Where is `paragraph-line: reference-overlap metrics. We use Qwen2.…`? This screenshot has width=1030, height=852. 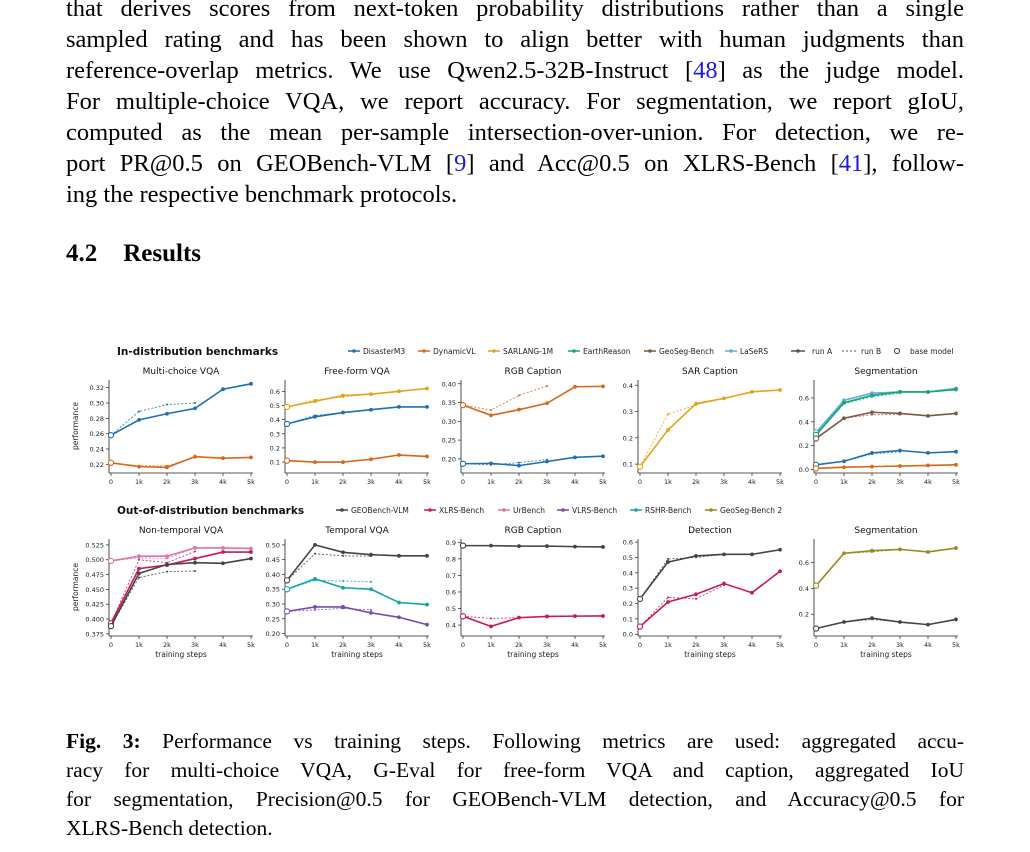 paragraph-line: reference-overlap metrics. We use Qwen2.… is located at coordinates (515, 70).